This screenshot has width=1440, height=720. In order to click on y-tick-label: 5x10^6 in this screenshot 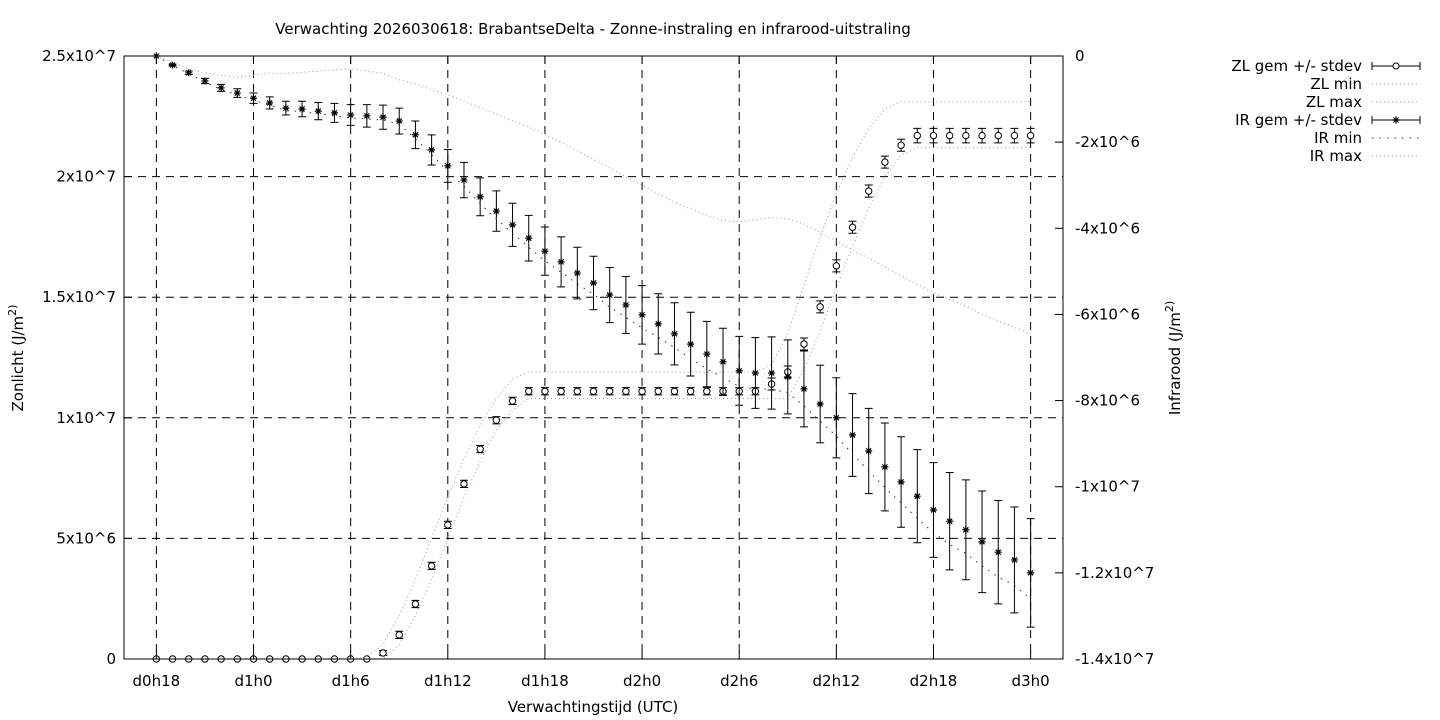, I will do `click(86, 538)`.